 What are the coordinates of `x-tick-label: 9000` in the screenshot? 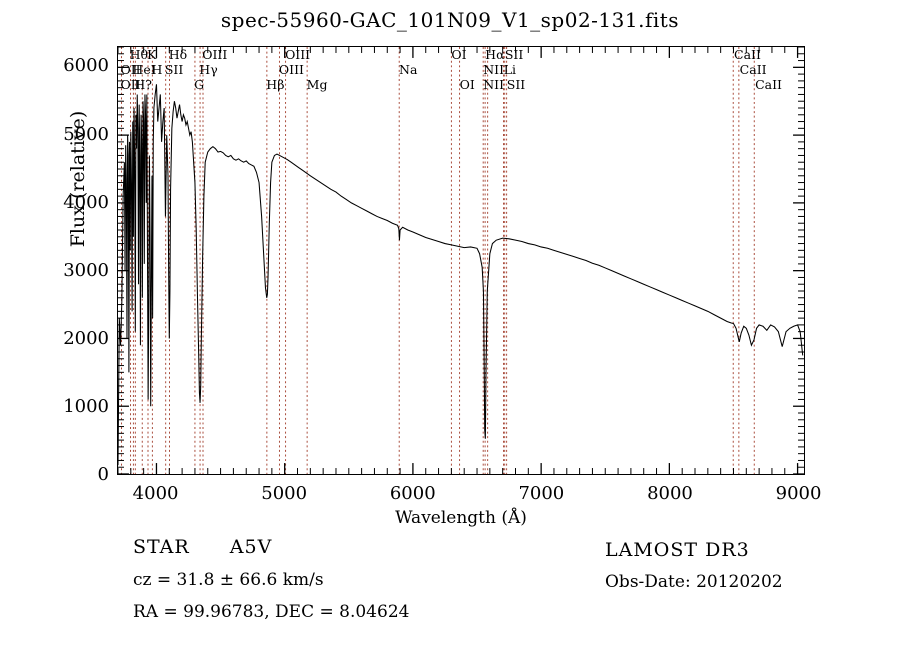 It's located at (798, 493).